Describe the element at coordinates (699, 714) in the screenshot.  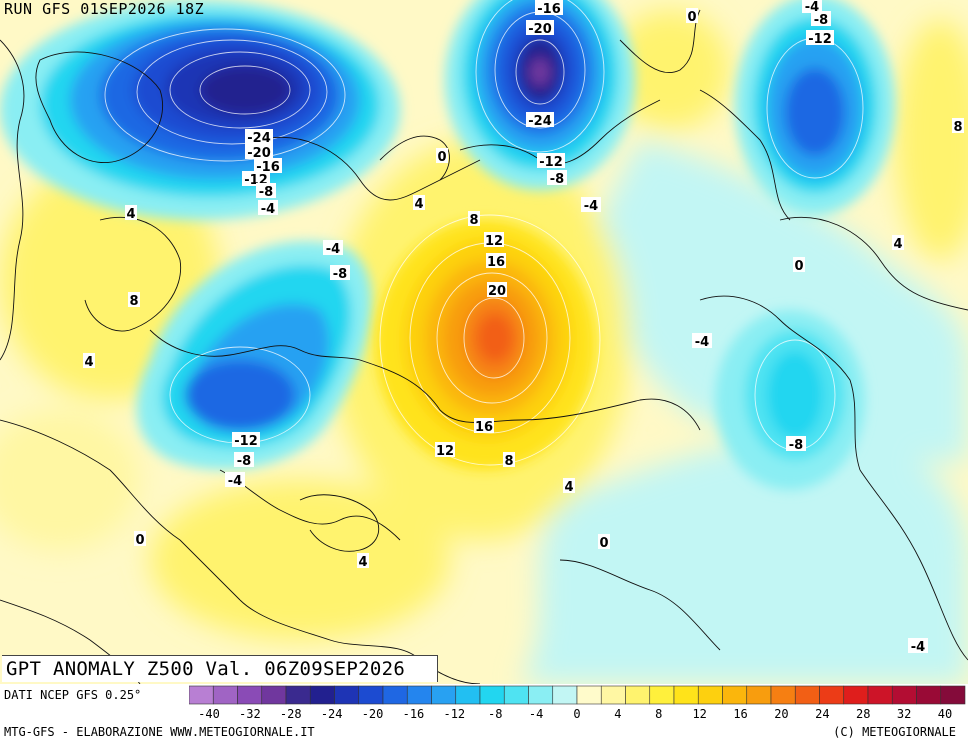
I see `legend-tick-label: 12` at that location.